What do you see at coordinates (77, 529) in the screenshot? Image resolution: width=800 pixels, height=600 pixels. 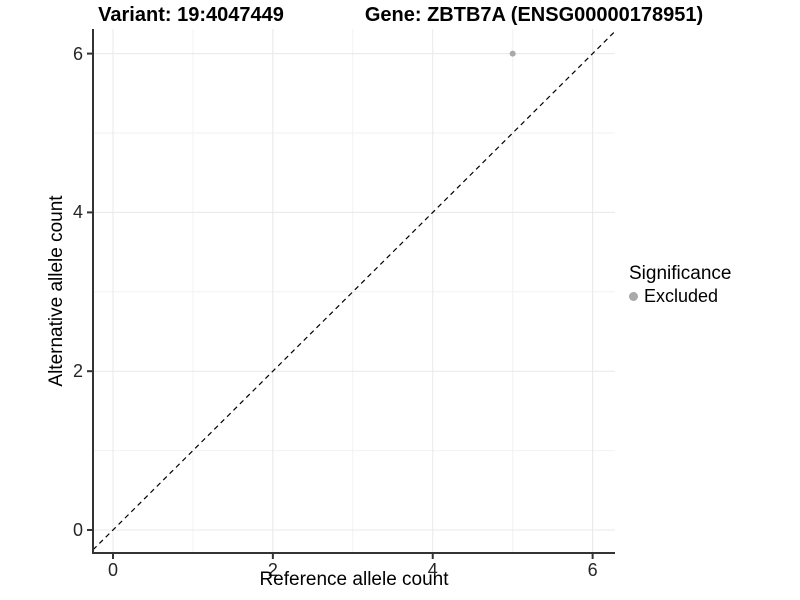 I see `y-tick-label: 0` at bounding box center [77, 529].